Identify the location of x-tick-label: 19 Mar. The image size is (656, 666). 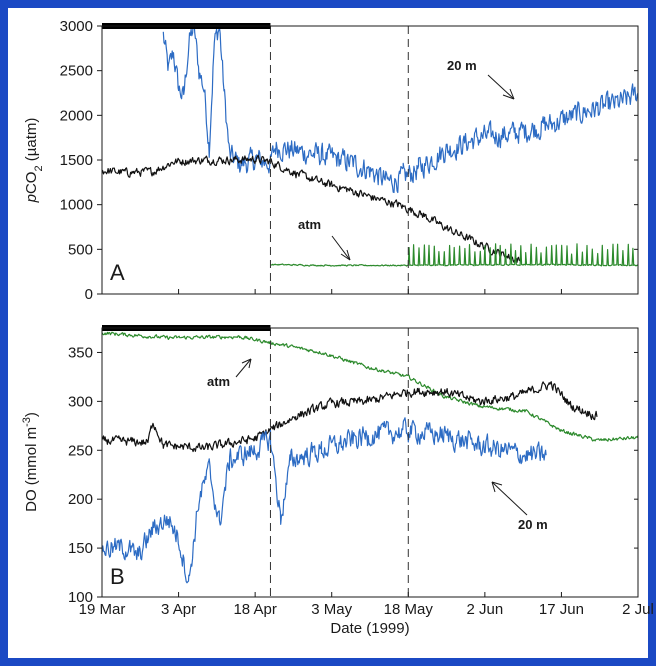
(102, 609).